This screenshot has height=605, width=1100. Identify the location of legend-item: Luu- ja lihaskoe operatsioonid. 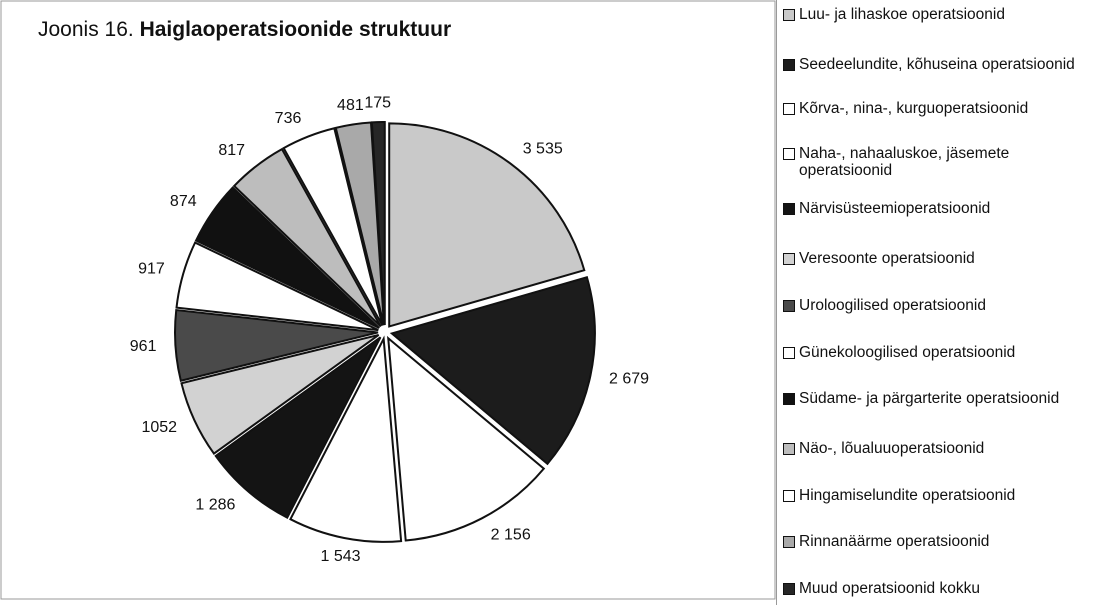
(941, 14).